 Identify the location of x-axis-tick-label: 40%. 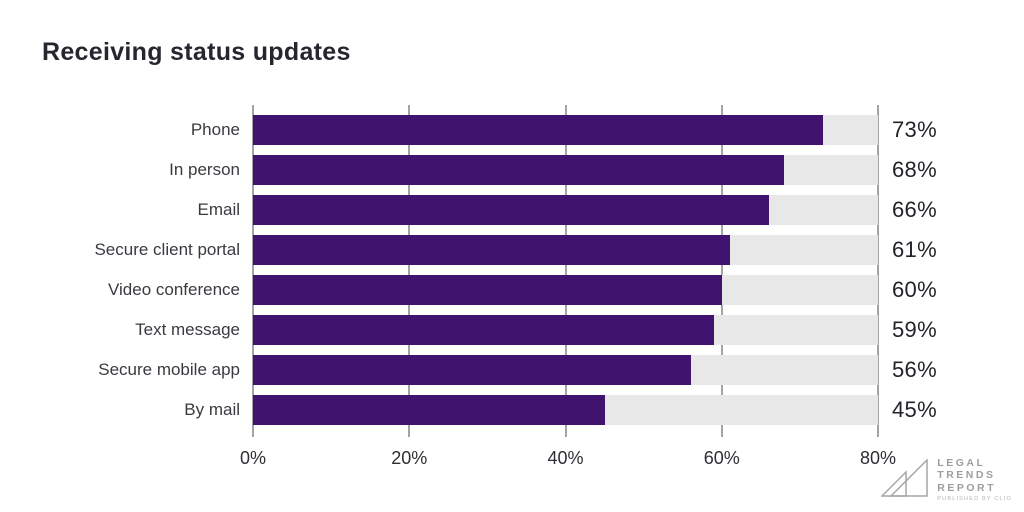
(565, 458).